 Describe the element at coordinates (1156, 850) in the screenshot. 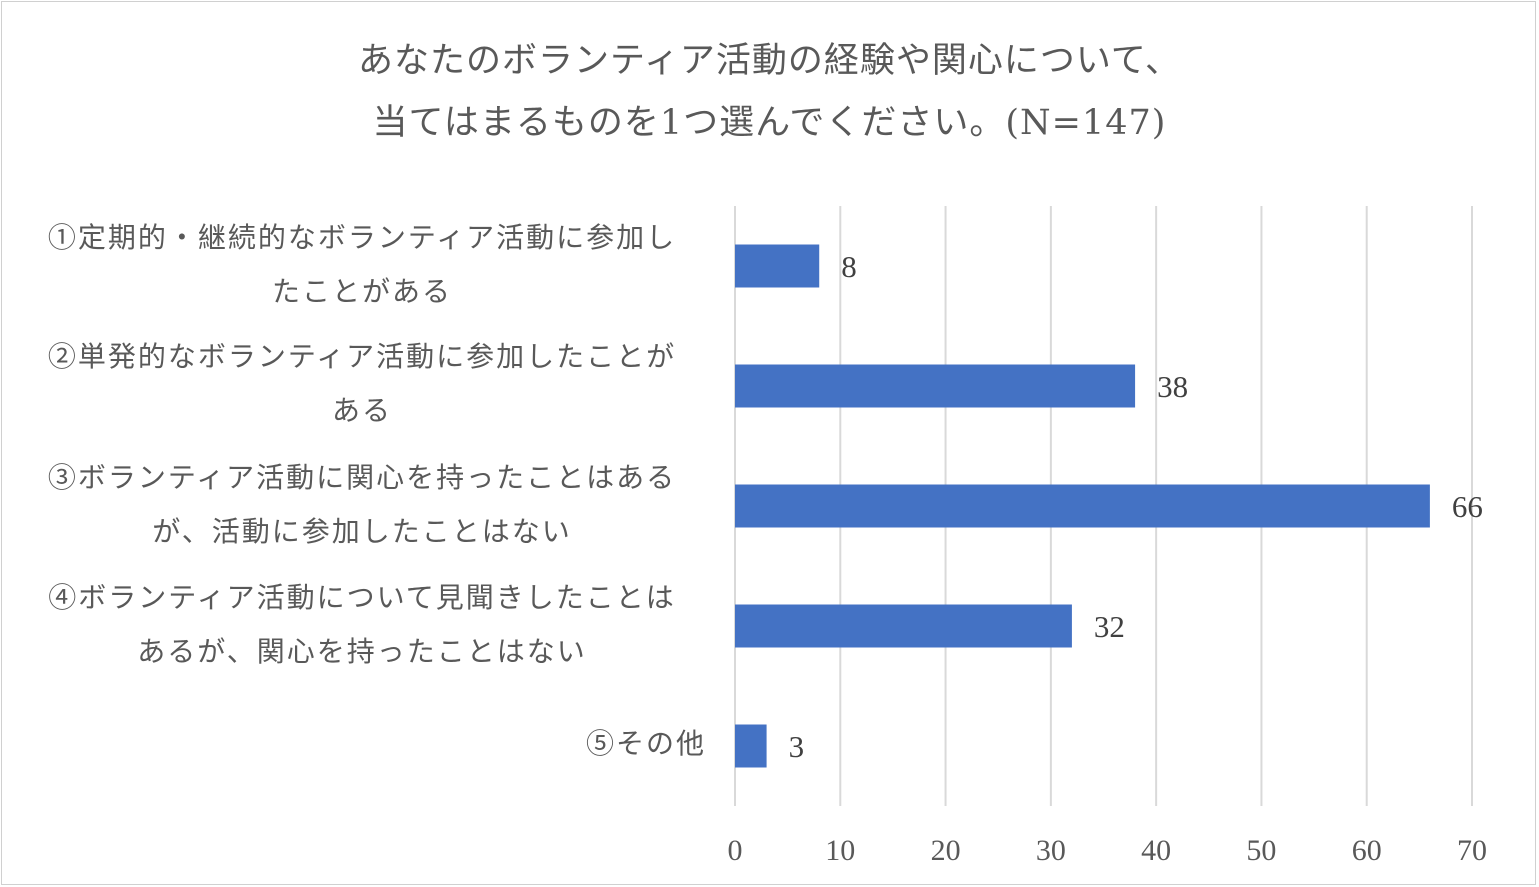

I see `x-tick-label-40: 40` at that location.